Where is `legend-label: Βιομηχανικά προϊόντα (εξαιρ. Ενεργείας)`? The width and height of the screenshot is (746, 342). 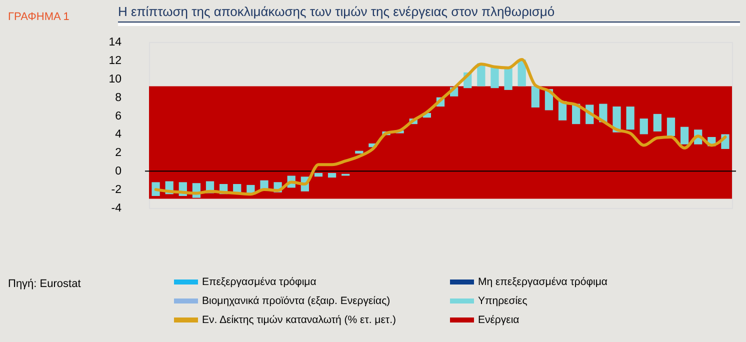 legend-label: Βιομηχανικά προϊόντα (εξαιρ. Ενεργείας) is located at coordinates (296, 301).